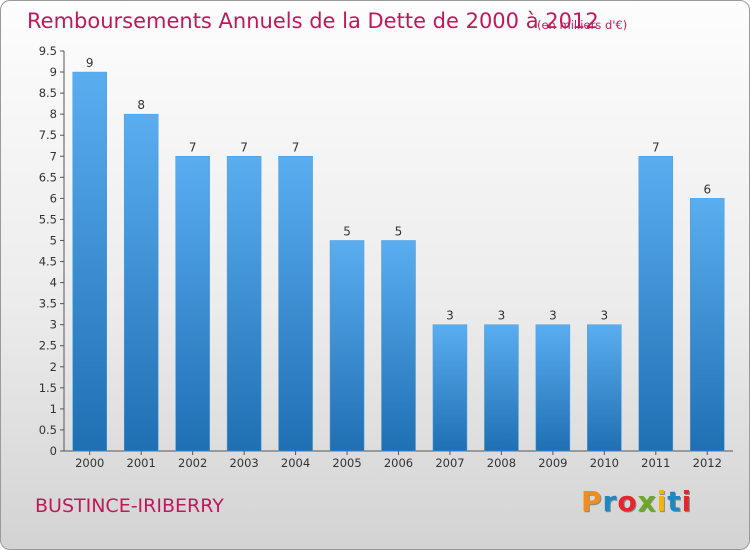 The width and height of the screenshot is (750, 550). Describe the element at coordinates (707, 189) in the screenshot. I see `data-label: 6` at that location.